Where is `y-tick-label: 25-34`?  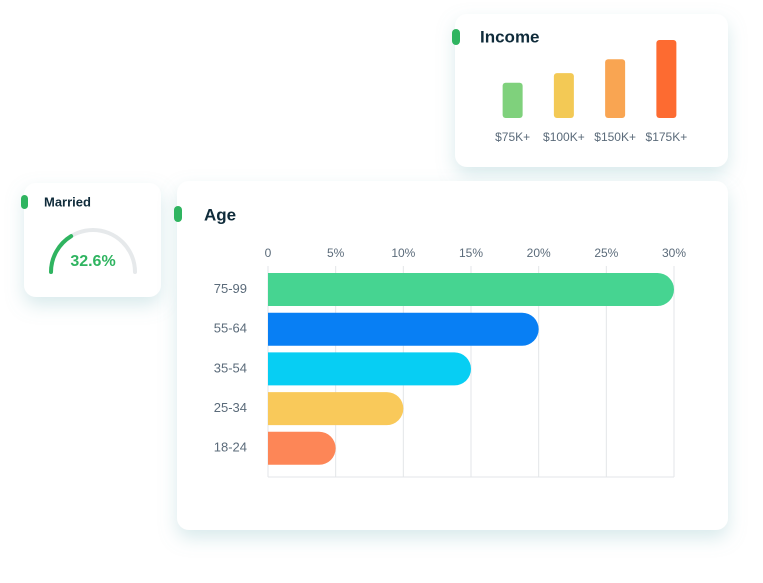
y-tick-label: 25-34 is located at coordinates (230, 407).